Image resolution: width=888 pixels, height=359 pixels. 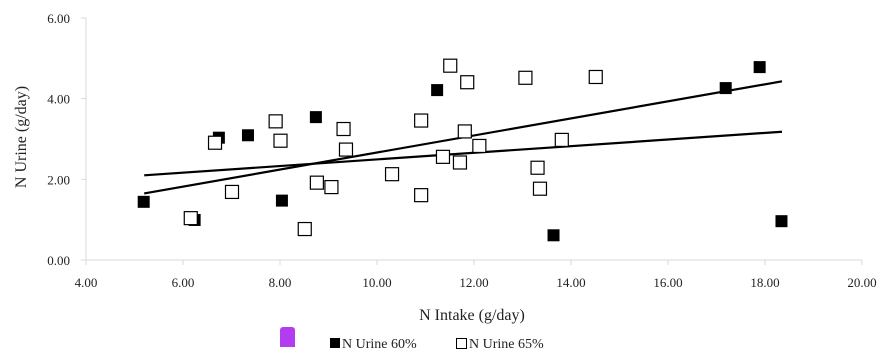 What do you see at coordinates (21, 137) in the screenshot?
I see `y-axis-title: N Urine (g/day)` at bounding box center [21, 137].